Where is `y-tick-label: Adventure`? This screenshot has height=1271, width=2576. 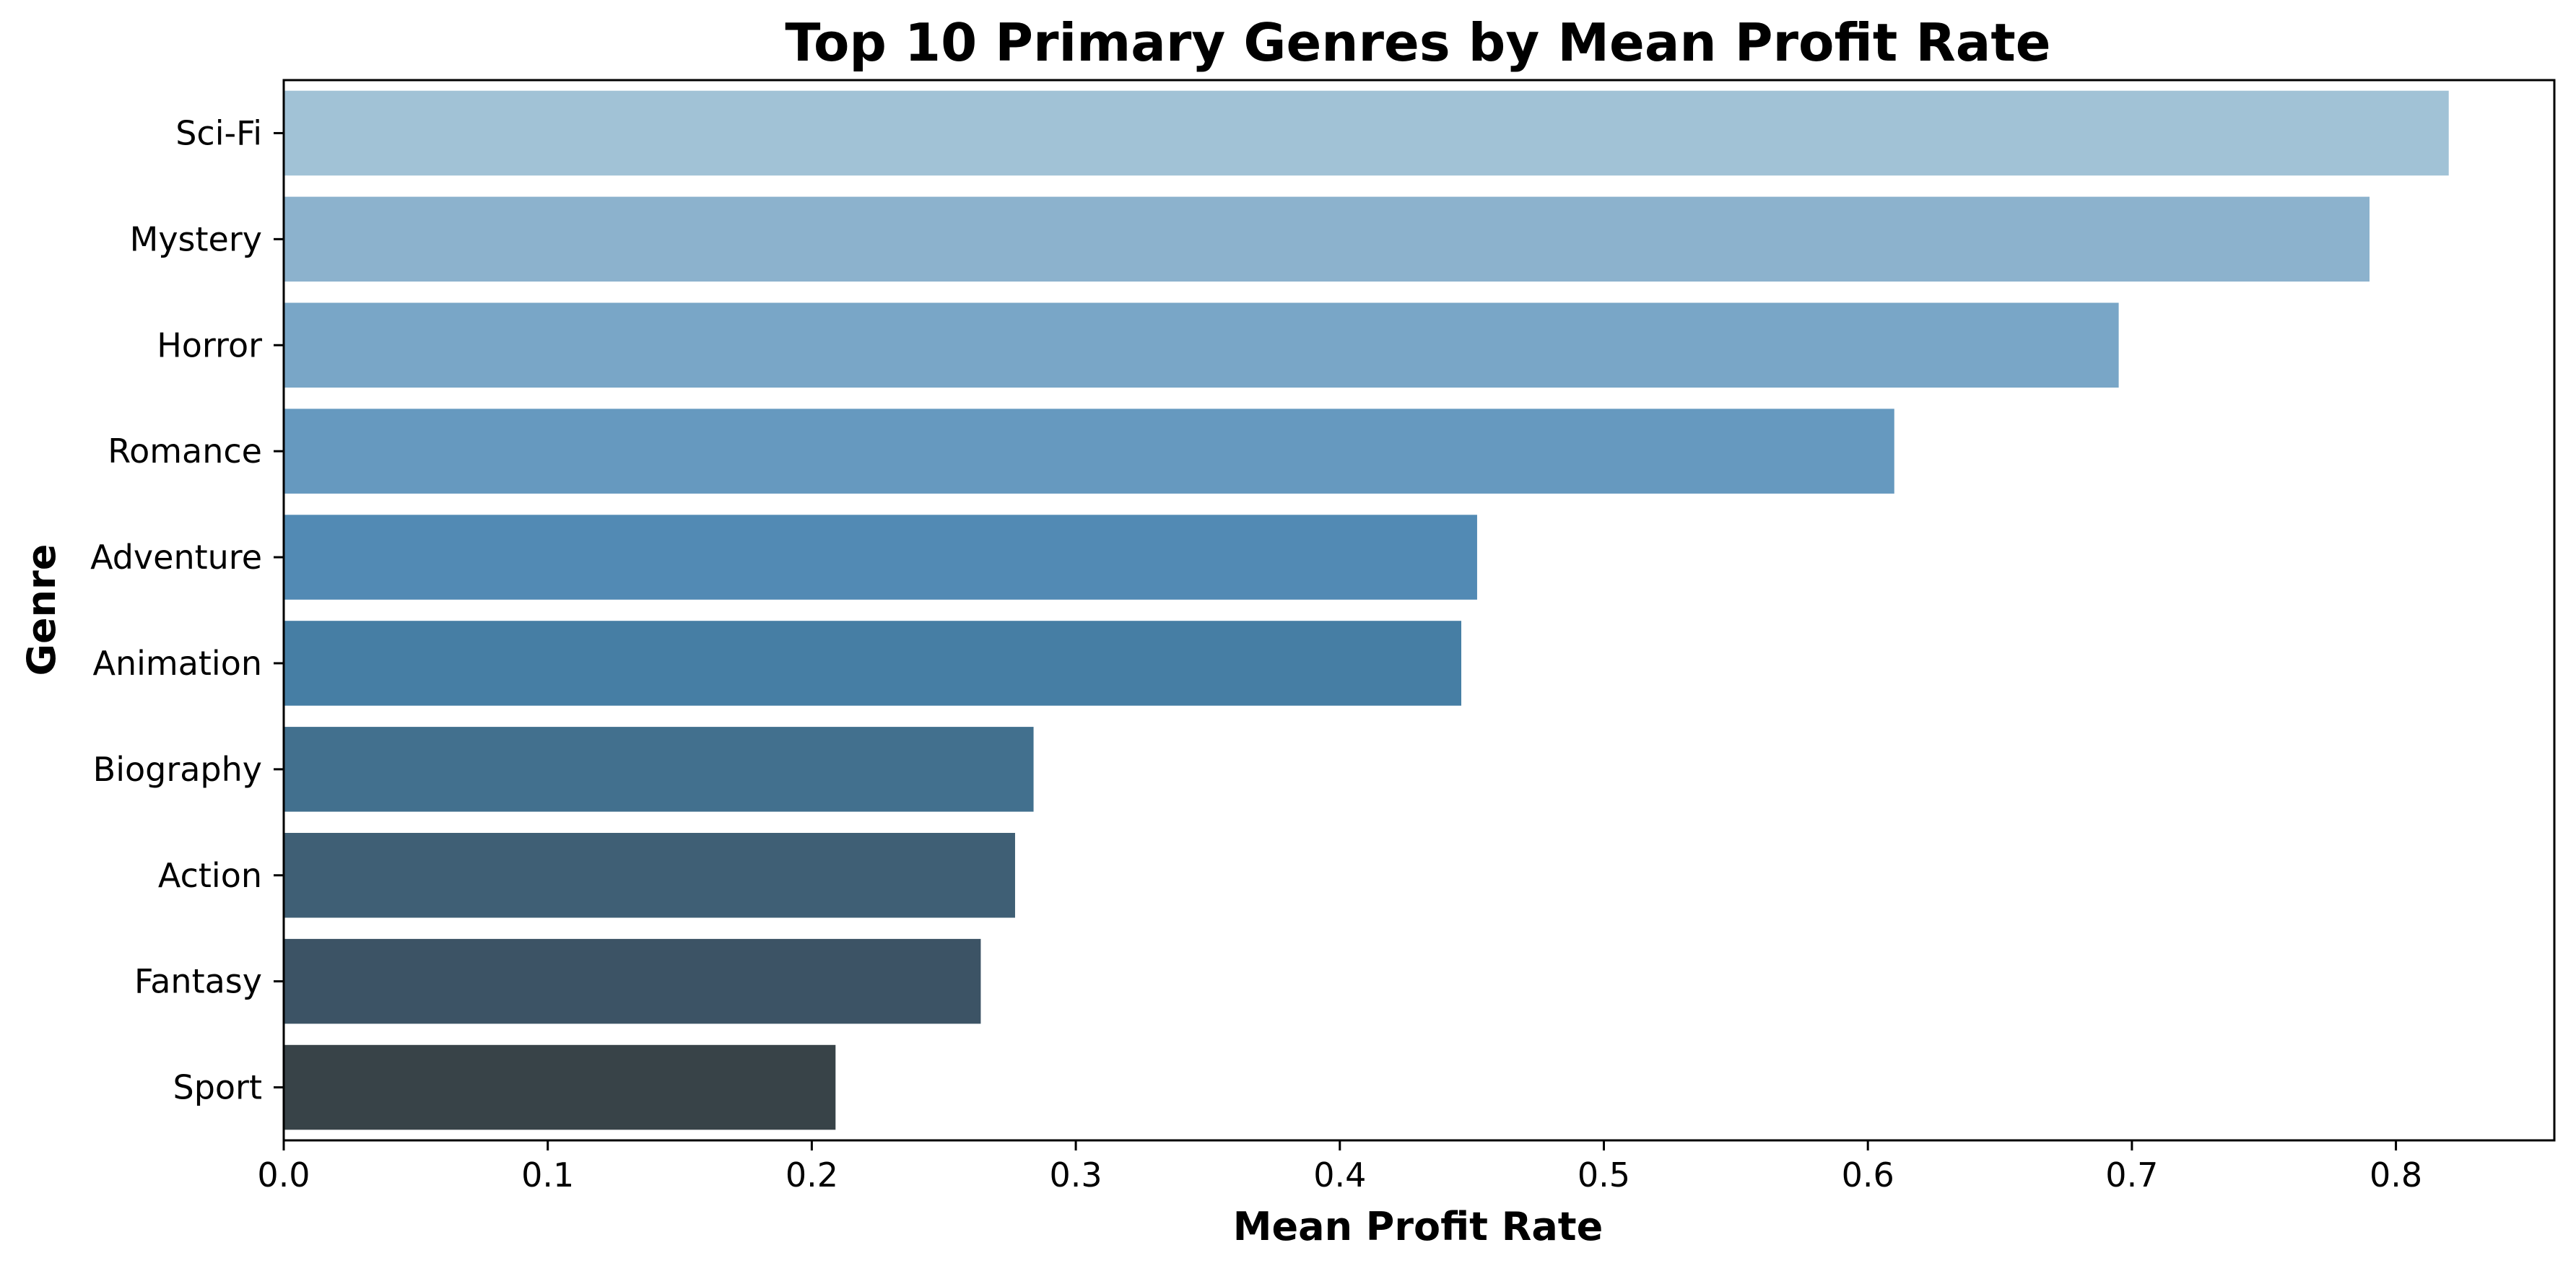
y-tick-label: Adventure is located at coordinates (176, 557).